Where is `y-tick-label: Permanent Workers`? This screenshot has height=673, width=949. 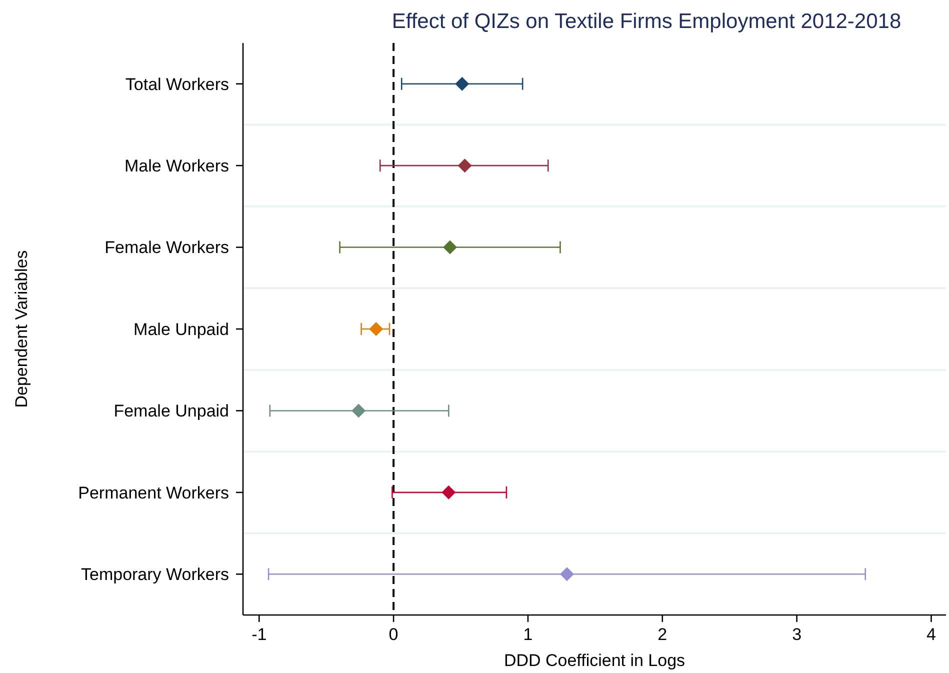 y-tick-label: Permanent Workers is located at coordinates (153, 492).